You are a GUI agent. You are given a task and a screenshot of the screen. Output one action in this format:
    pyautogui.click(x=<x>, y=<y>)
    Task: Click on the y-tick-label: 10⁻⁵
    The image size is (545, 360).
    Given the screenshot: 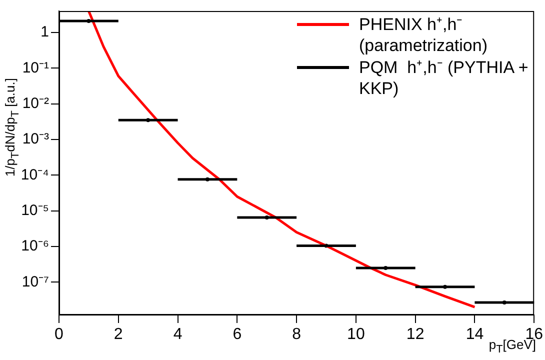 What is the action you would take?
    pyautogui.click(x=35, y=210)
    